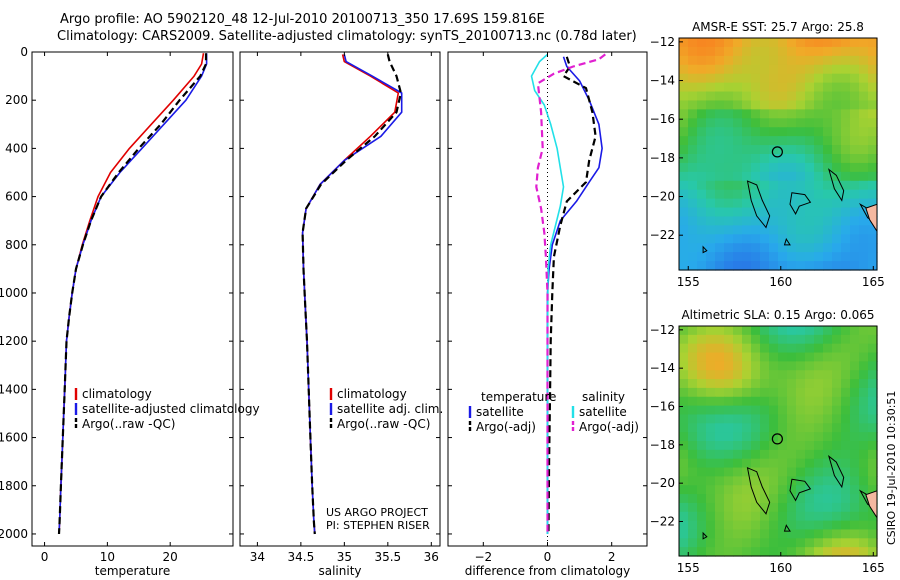 This screenshot has width=900, height=580. What do you see at coordinates (662, 197) in the screenshot?
I see `map-y-tick-label: −20` at bounding box center [662, 197].